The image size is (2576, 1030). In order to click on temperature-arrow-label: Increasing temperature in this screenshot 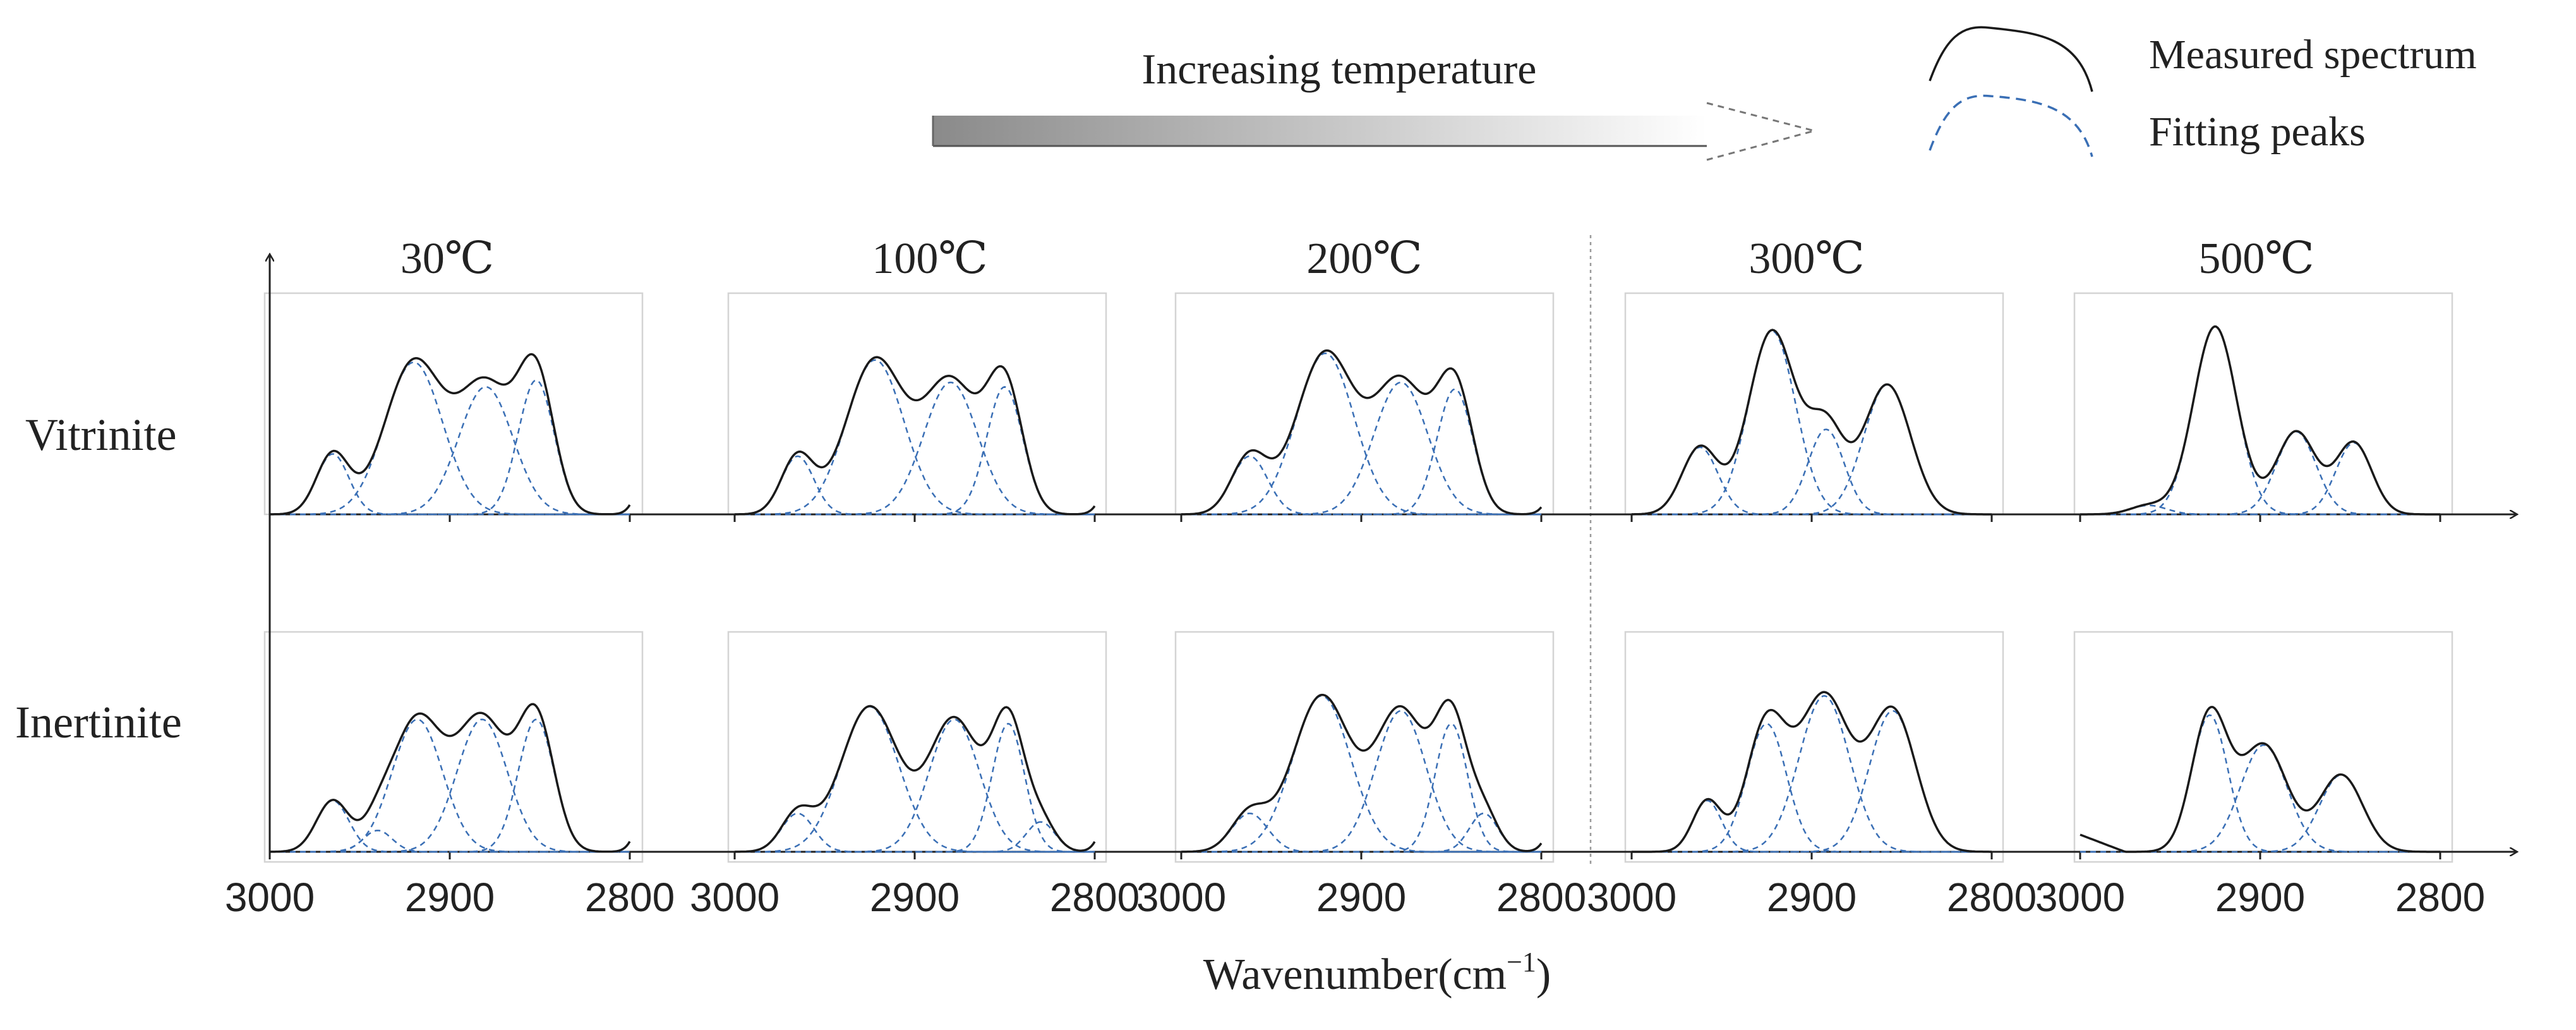, I will do `click(1339, 69)`.